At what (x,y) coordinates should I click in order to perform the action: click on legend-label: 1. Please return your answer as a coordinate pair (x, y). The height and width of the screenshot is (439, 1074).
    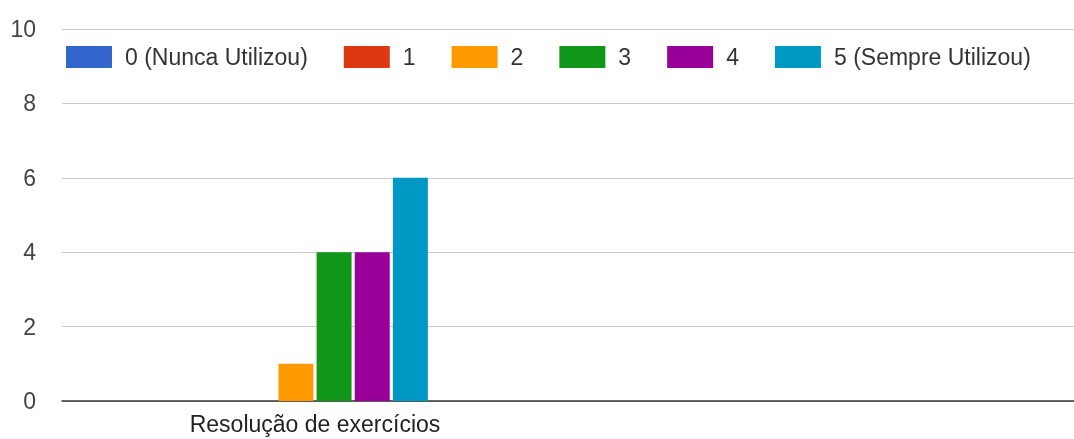
    Looking at the image, I should click on (409, 57).